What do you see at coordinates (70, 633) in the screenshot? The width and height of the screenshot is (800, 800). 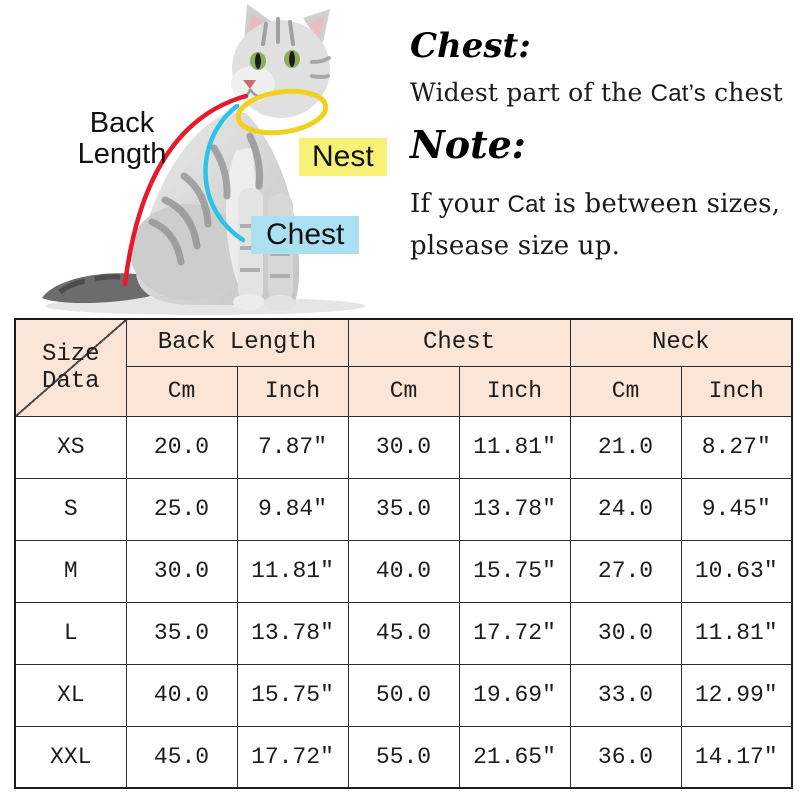 I see `size-cell: L` at bounding box center [70, 633].